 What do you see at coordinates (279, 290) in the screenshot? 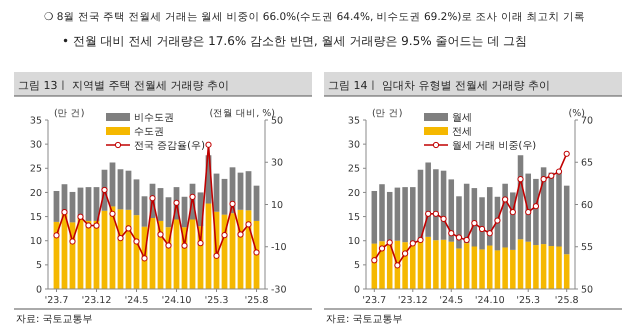
I see `y2-tick-label: -30` at bounding box center [279, 290].